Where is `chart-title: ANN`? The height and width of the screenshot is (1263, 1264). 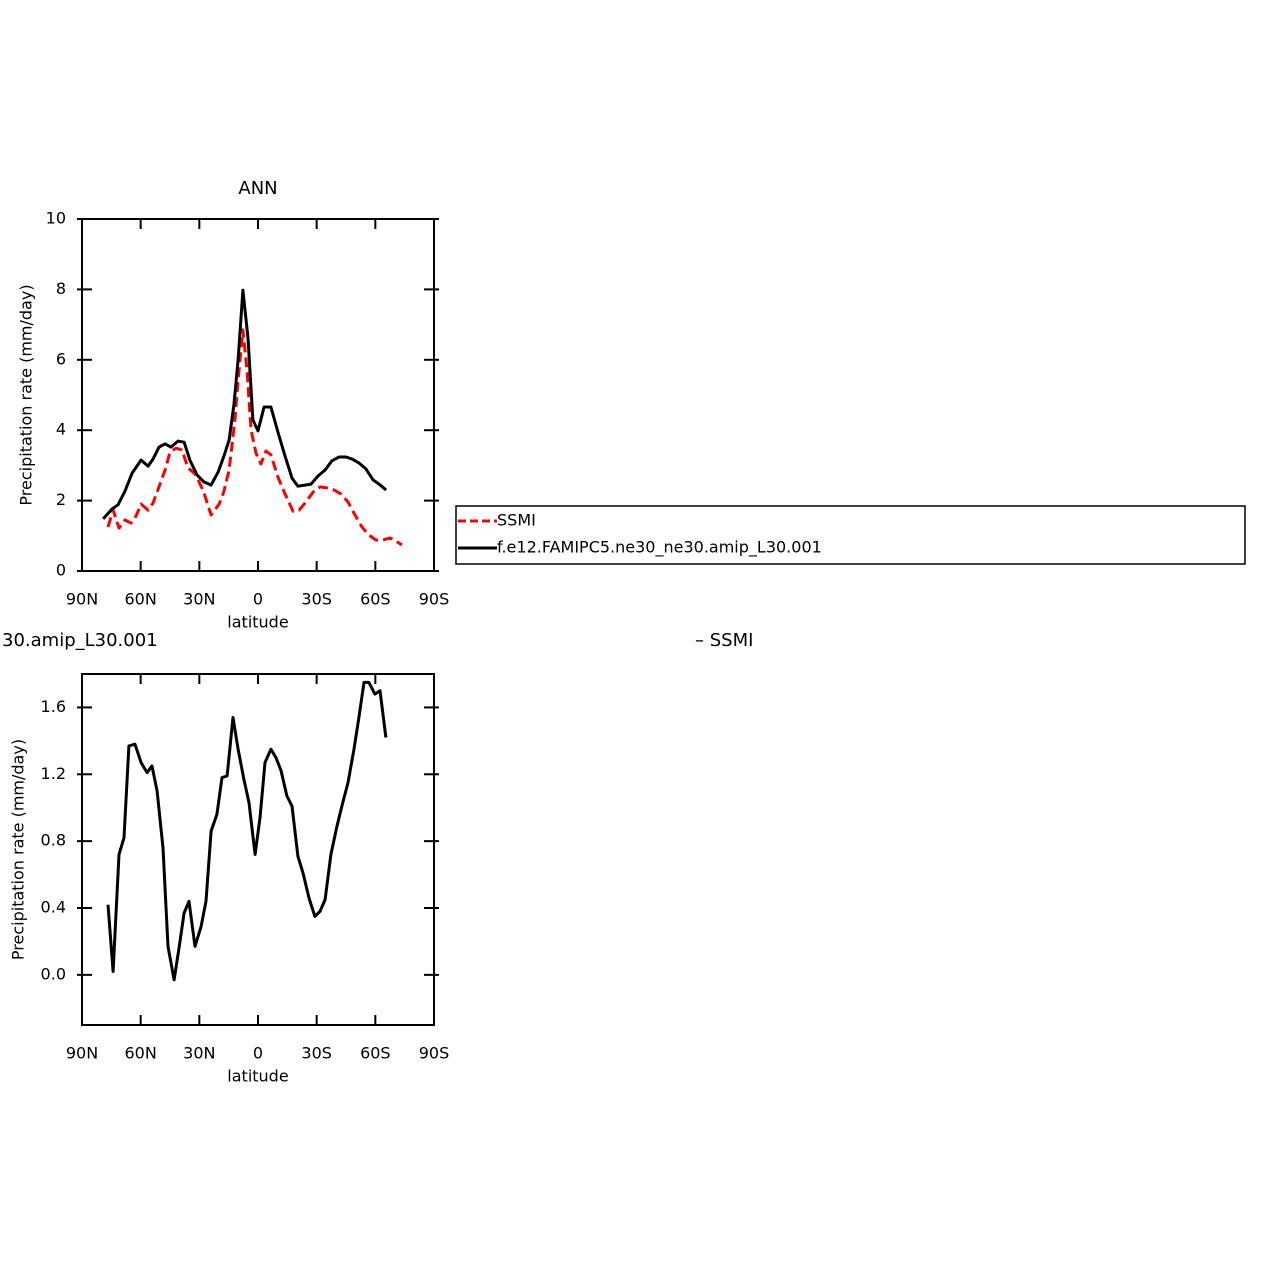
chart-title: ANN is located at coordinates (257, 188).